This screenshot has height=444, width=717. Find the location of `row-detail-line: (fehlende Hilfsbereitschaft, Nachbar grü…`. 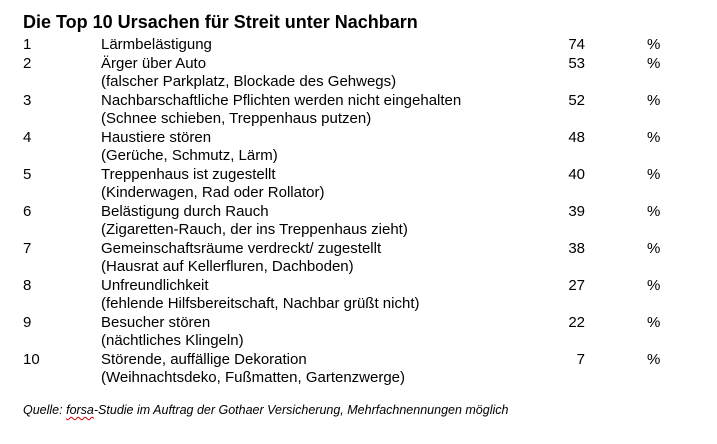

row-detail-line: (fehlende Hilfsbereitschaft, Nachbar grü… is located at coordinates (363, 304).